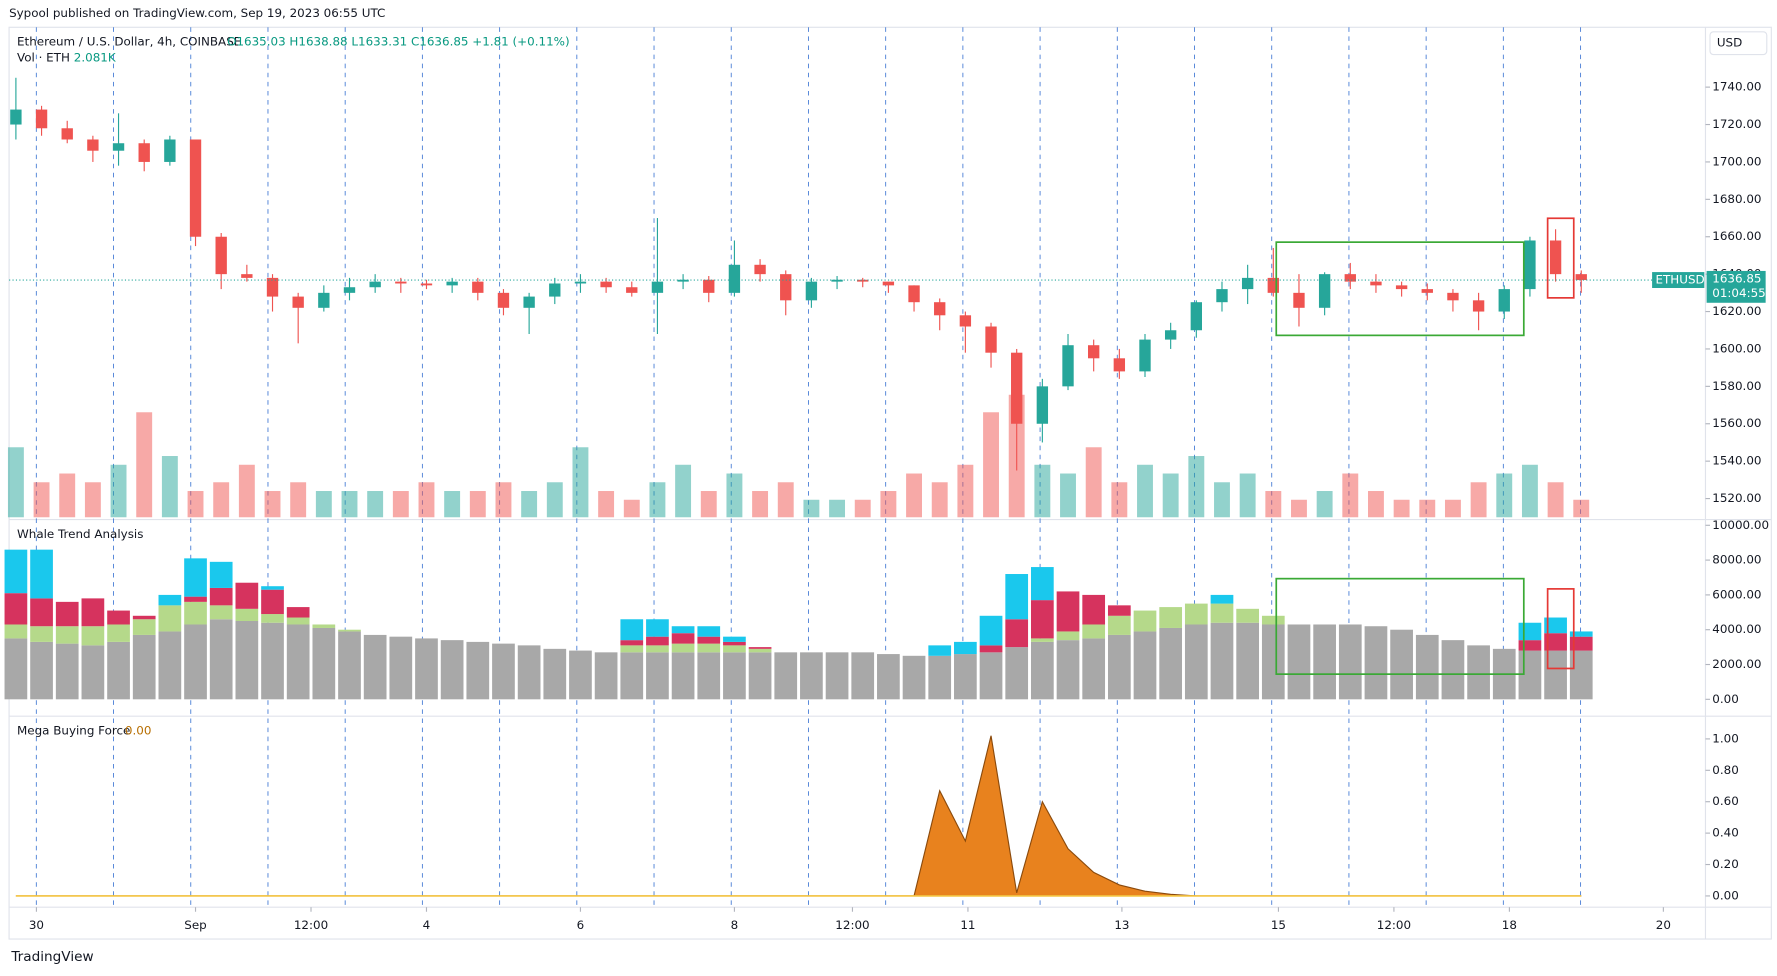 The width and height of the screenshot is (1777, 976). I want to click on y-tick-label: 0.60, so click(1725, 801).